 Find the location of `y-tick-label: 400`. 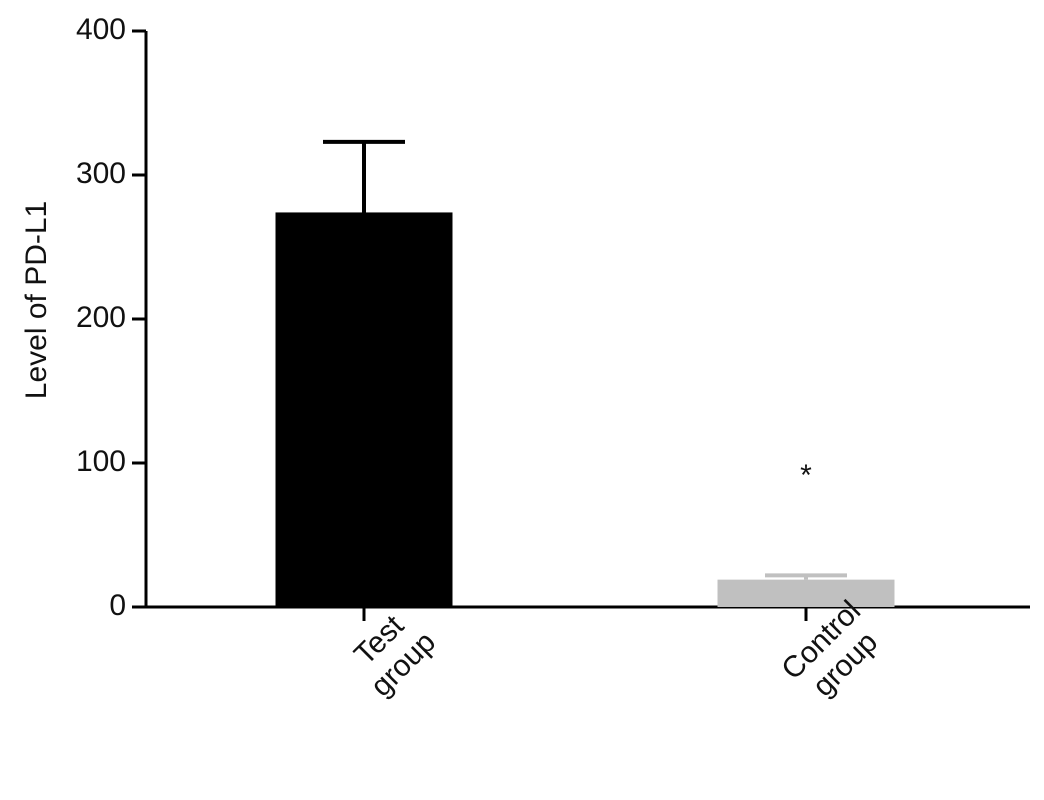

y-tick-label: 400 is located at coordinates (101, 29).